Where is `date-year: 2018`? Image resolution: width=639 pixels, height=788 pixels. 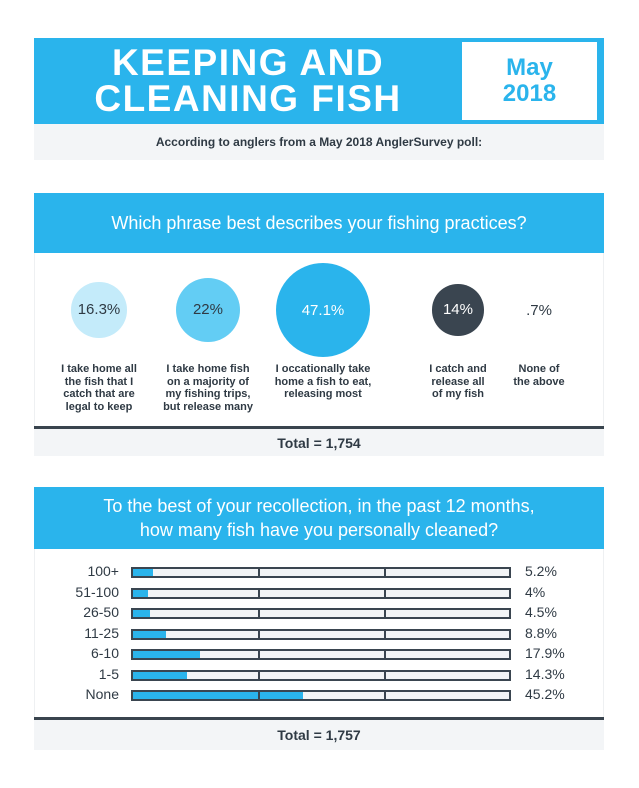
date-year: 2018 is located at coordinates (529, 93).